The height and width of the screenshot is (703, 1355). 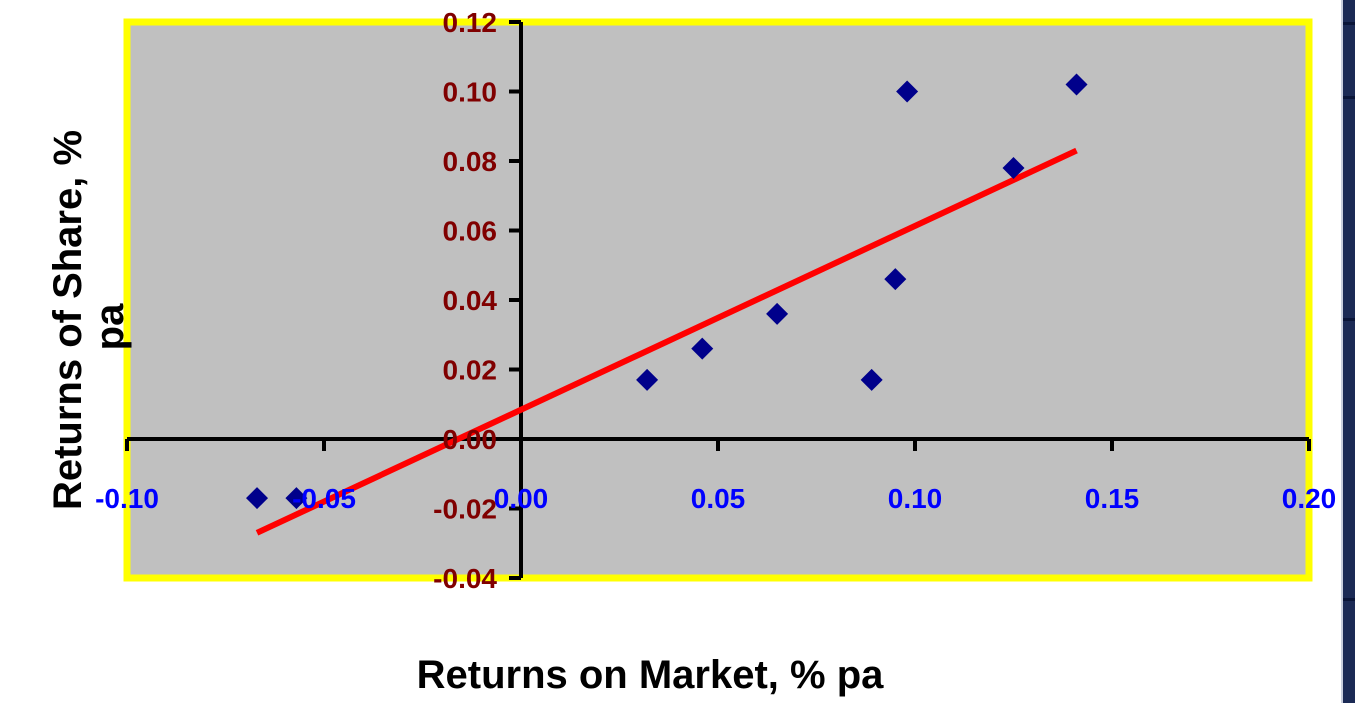 What do you see at coordinates (127, 498) in the screenshot?
I see `x-tick-label: -0.10` at bounding box center [127, 498].